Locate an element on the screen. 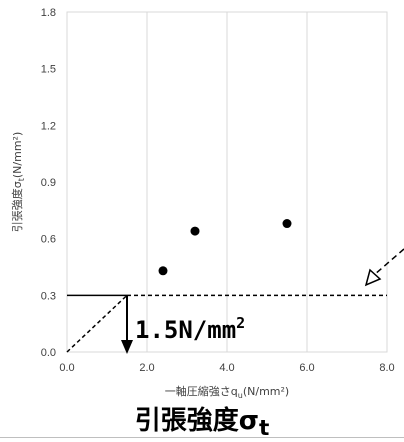 The width and height of the screenshot is (404, 442). x-axis-title: 一軸圧縮強さqu(N/mm²) is located at coordinates (227, 392).